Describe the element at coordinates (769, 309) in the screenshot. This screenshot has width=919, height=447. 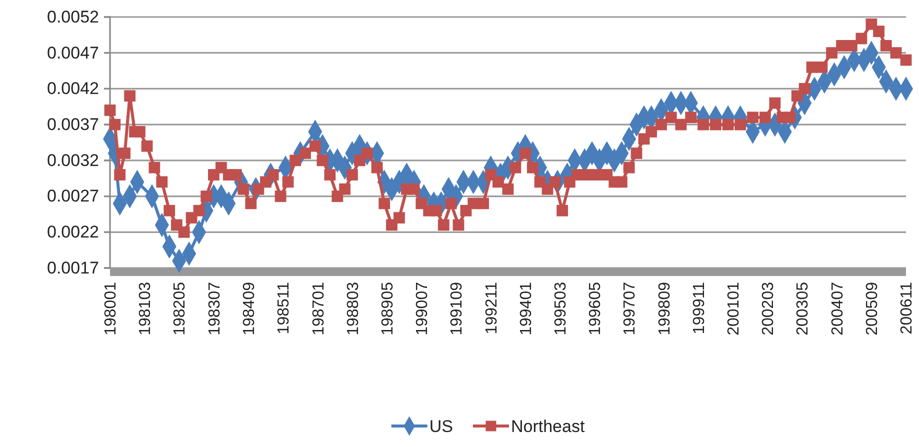
I see `x-tick-label: 200203` at that location.